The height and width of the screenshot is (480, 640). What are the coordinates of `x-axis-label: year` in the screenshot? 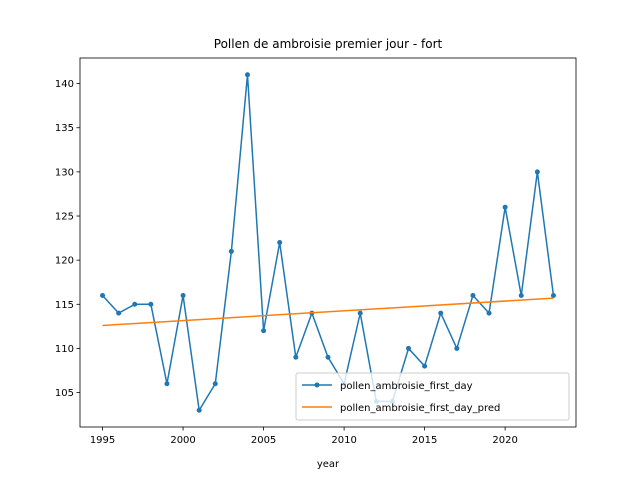 It's located at (328, 464).